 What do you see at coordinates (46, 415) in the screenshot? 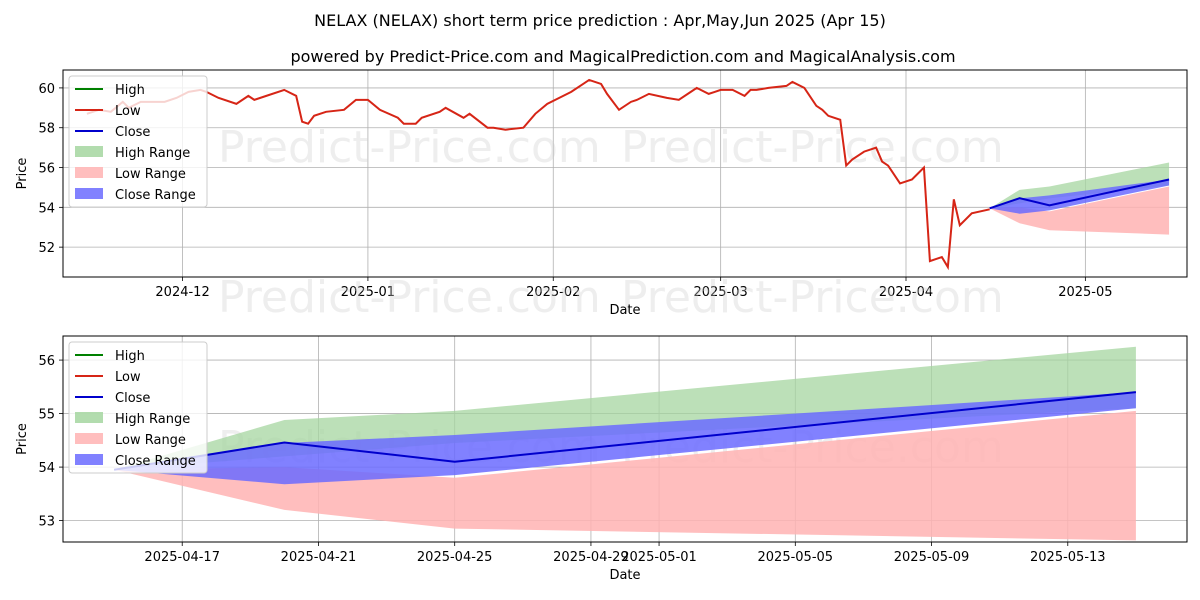
I see `y-tick-label: 55` at bounding box center [46, 415].